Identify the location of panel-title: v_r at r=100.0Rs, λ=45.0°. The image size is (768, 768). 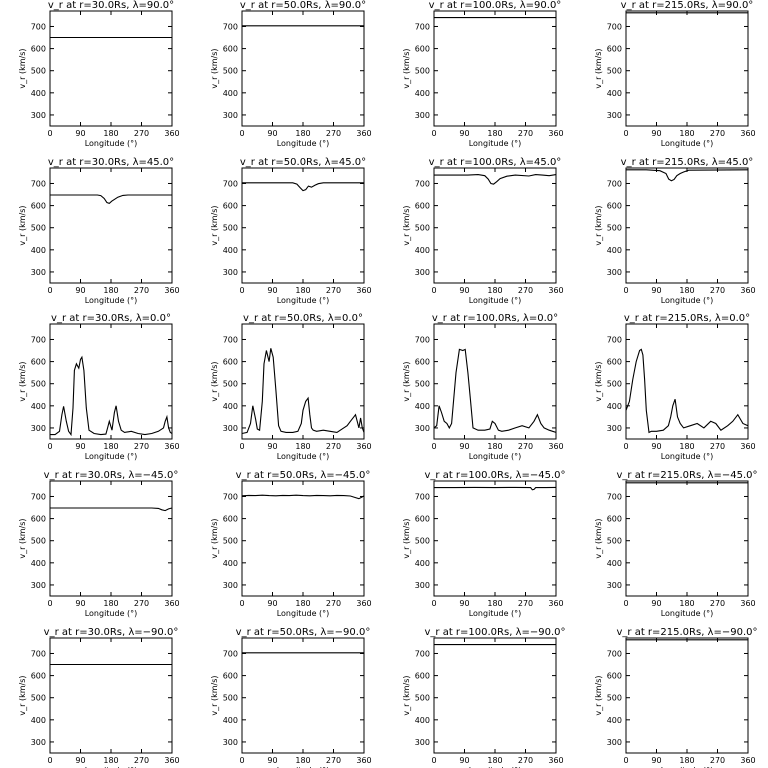
(495, 162).